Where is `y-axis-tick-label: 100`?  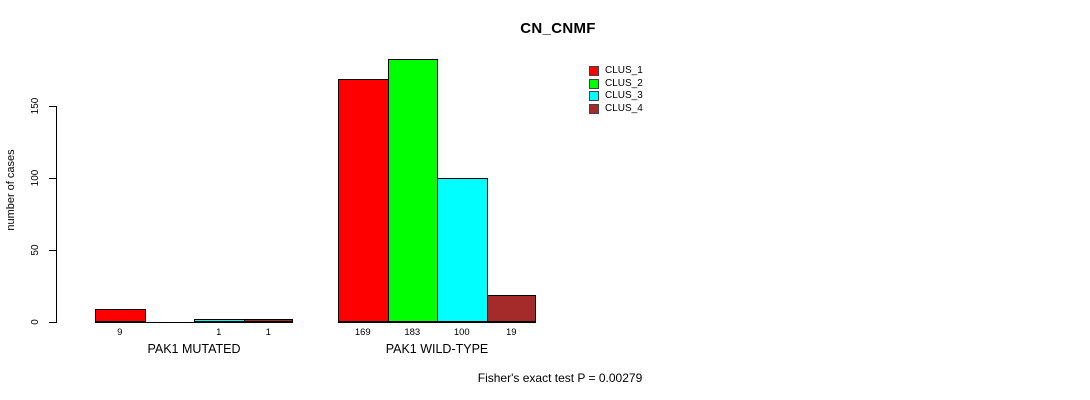
y-axis-tick-label: 100 is located at coordinates (35, 178).